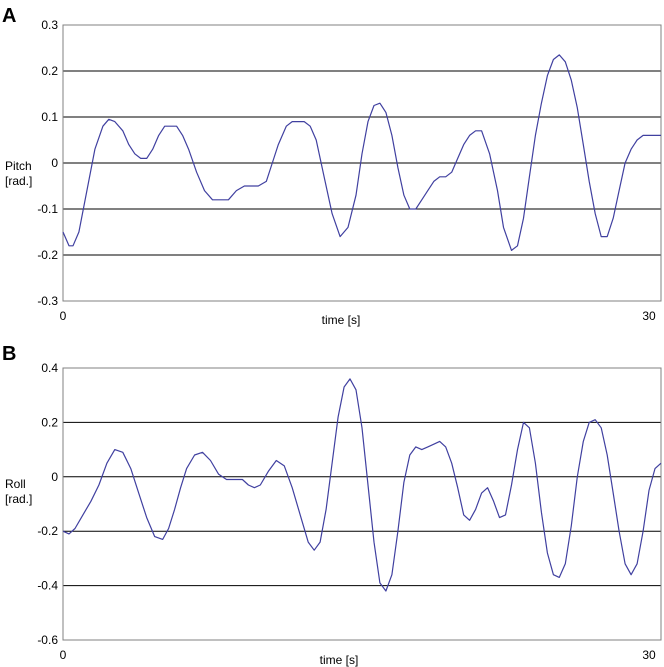 The height and width of the screenshot is (667, 664). Describe the element at coordinates (18, 181) in the screenshot. I see `y-axis-label-a-line2: [rad.]` at that location.